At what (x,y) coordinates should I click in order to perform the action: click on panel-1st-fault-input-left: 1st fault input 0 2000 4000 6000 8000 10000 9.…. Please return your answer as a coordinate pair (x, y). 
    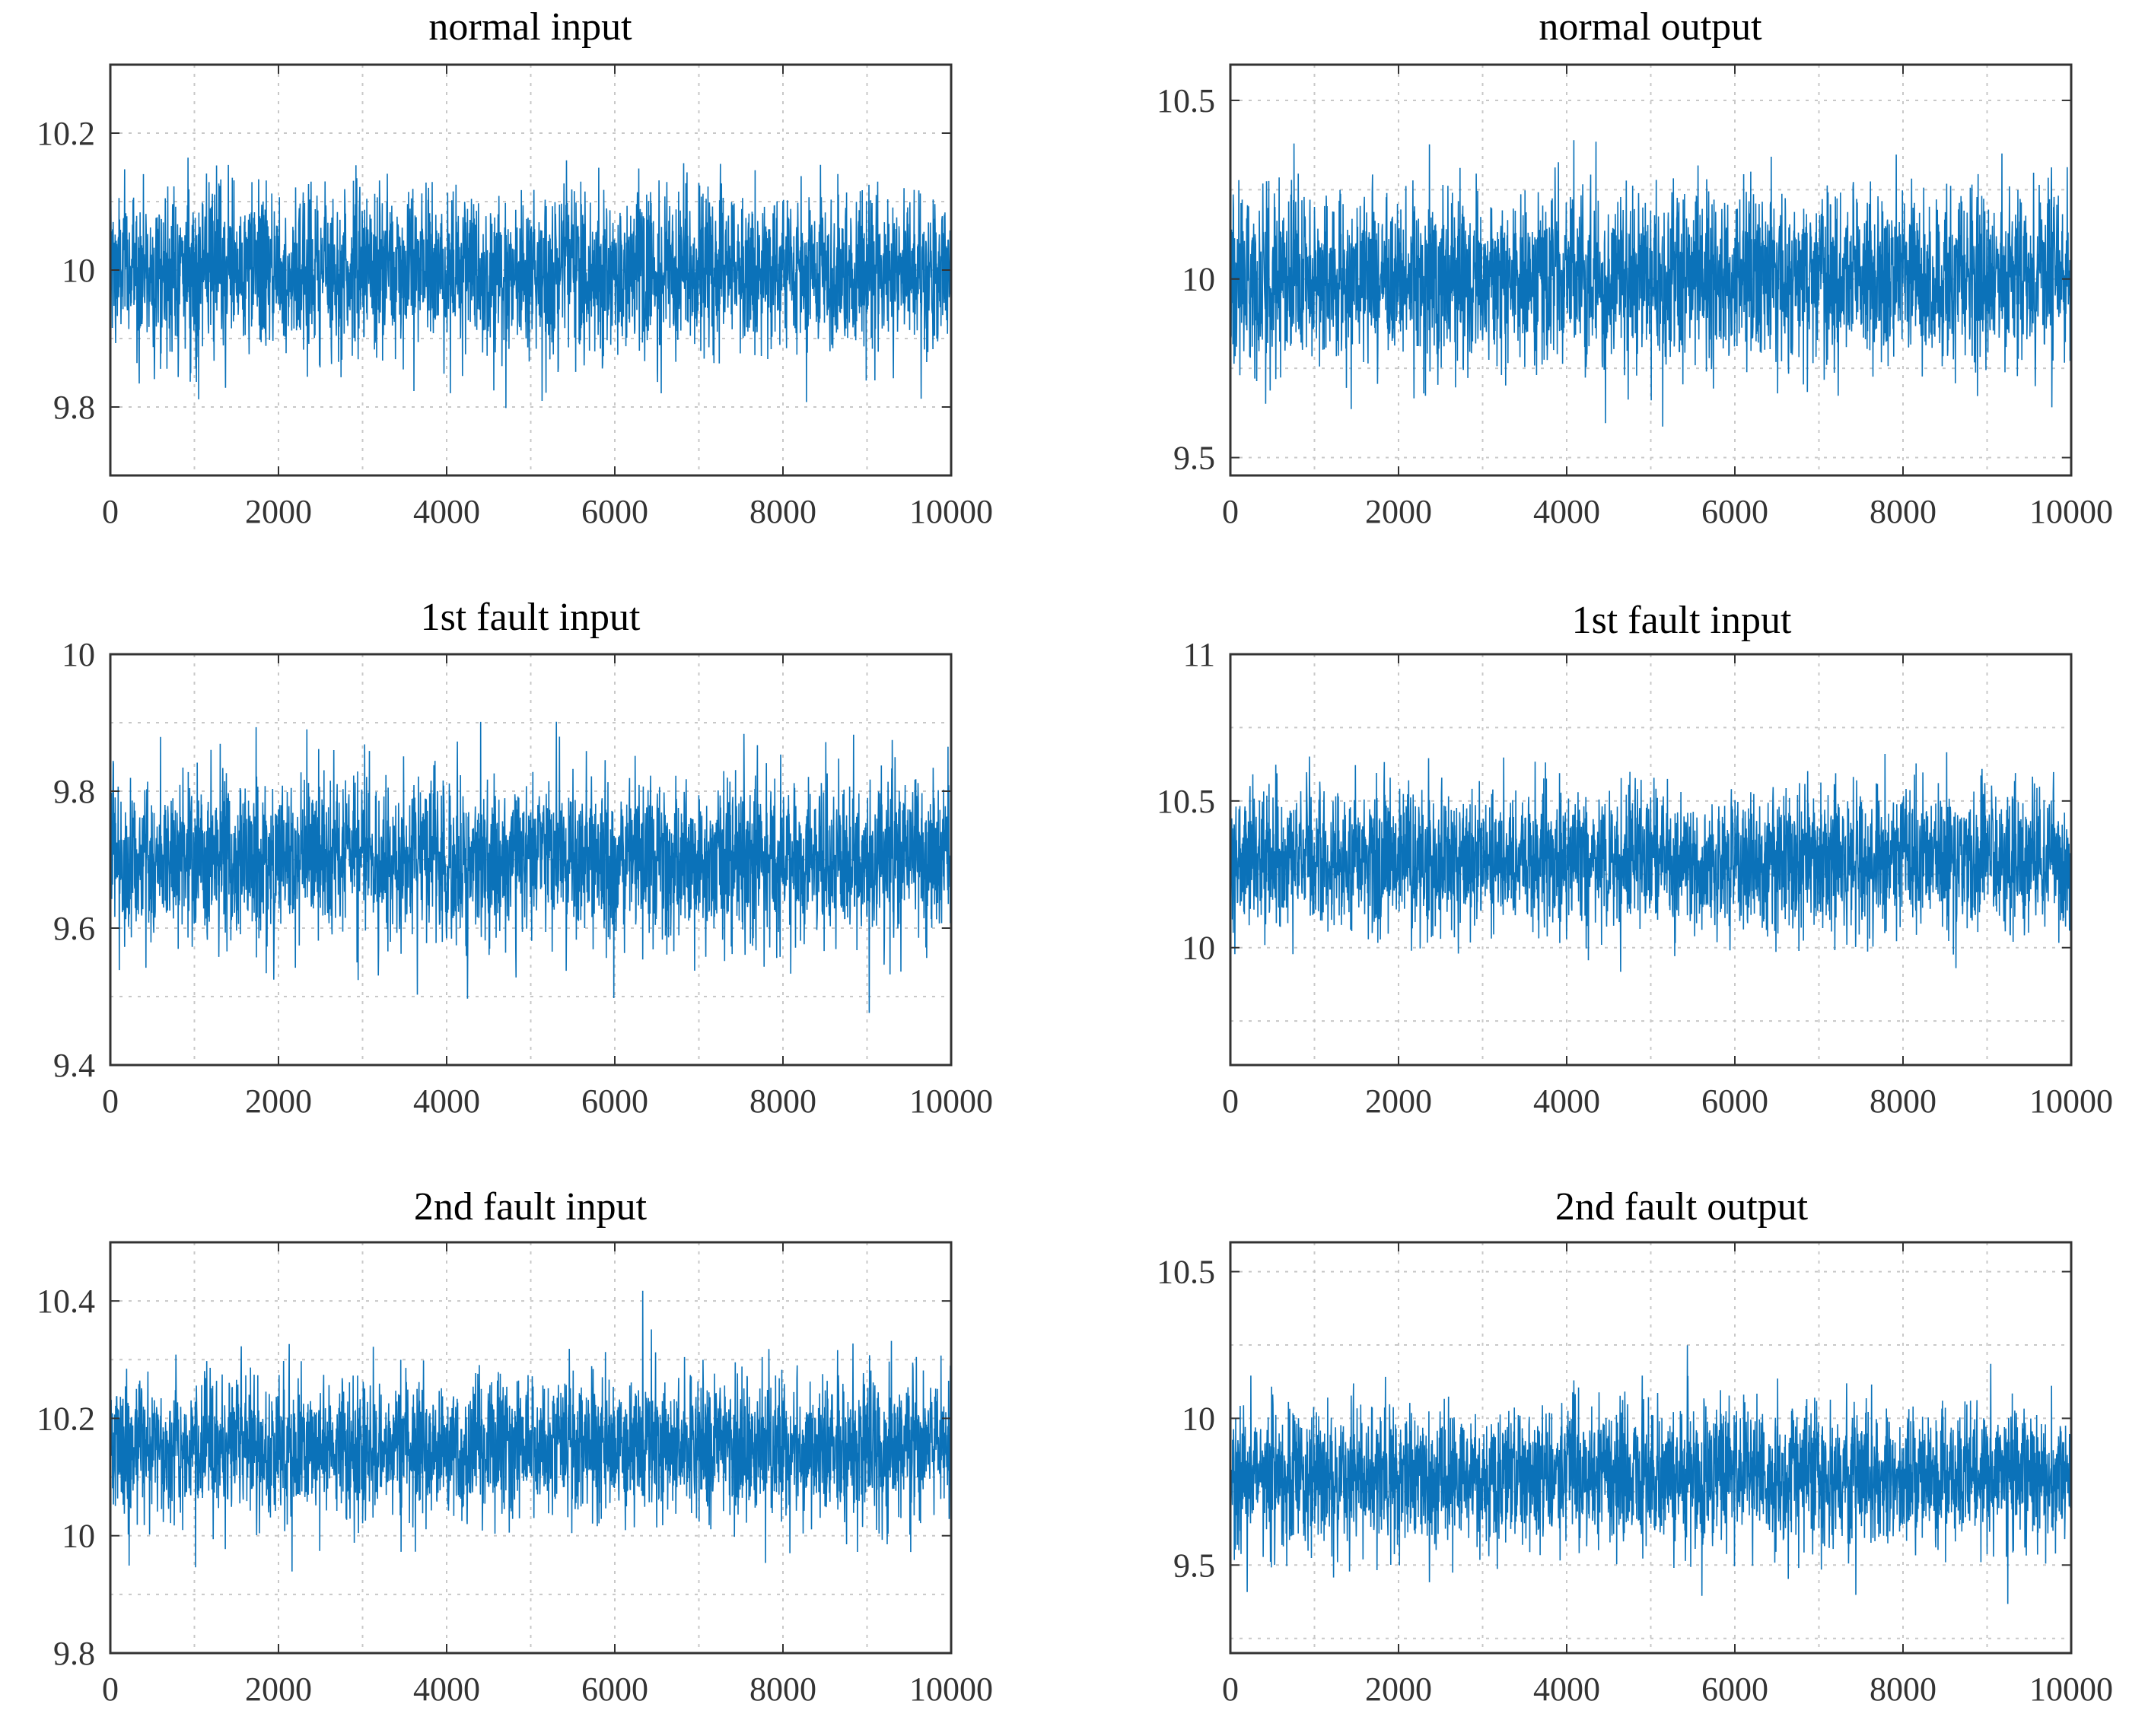
    Looking at the image, I should click on (523, 858).